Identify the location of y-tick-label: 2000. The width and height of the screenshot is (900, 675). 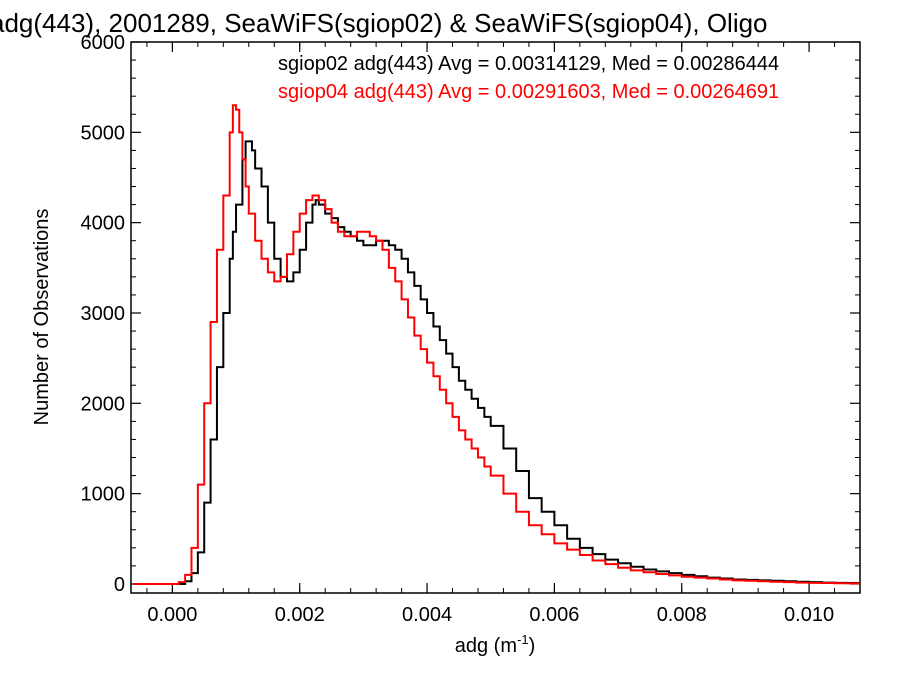
(103, 404).